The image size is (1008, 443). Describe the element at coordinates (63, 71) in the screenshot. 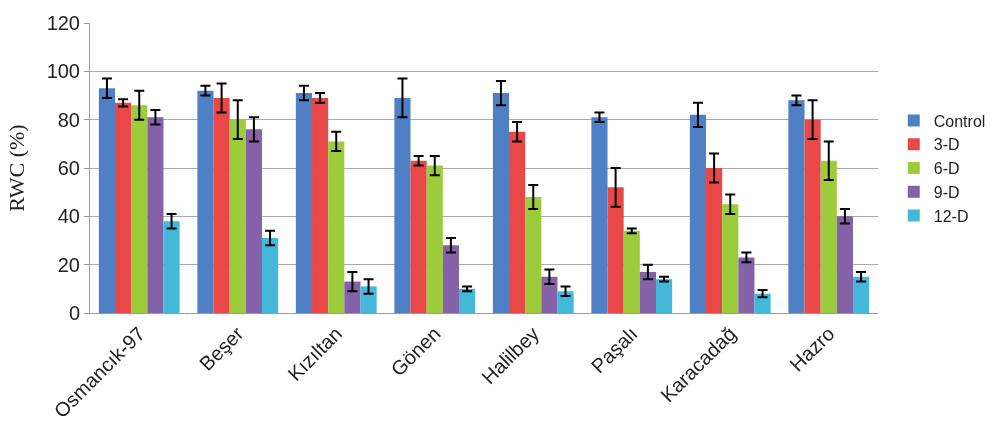

I see `y-tick-label: 100` at that location.